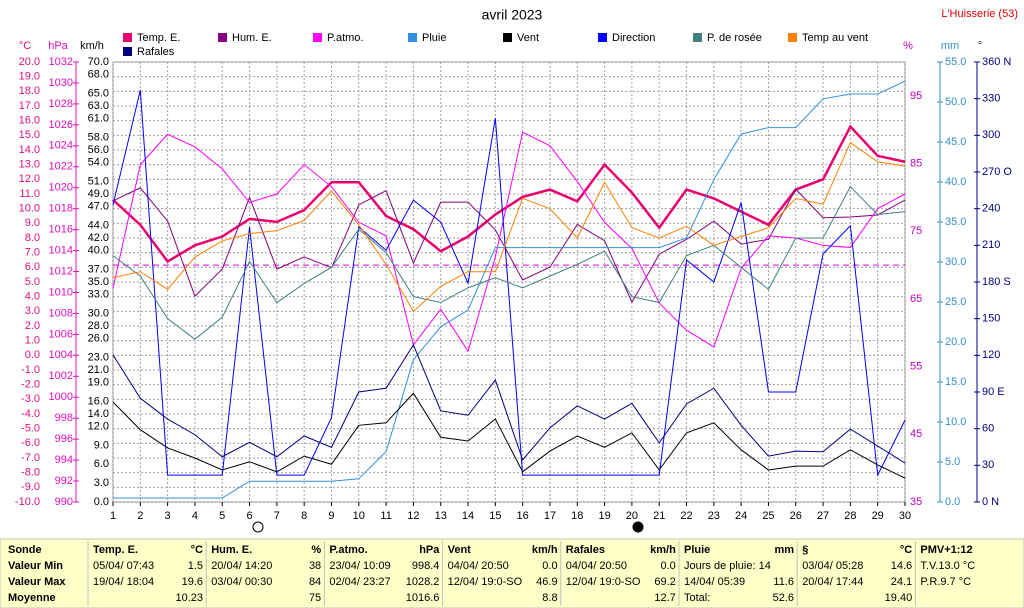  What do you see at coordinates (331, 516) in the screenshot?
I see `x-tick-label: 9` at bounding box center [331, 516].